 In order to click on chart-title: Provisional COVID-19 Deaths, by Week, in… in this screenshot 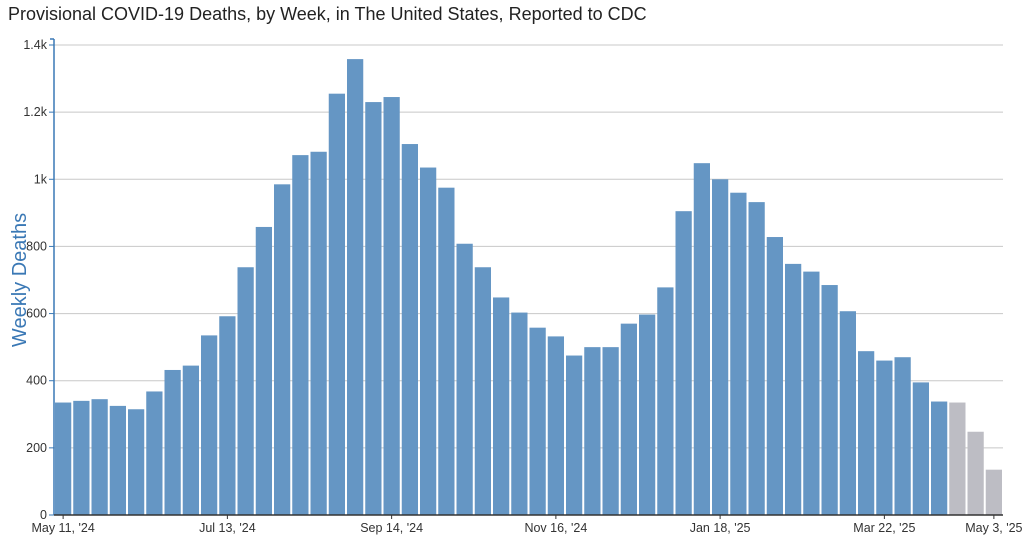, I will do `click(327, 14)`.